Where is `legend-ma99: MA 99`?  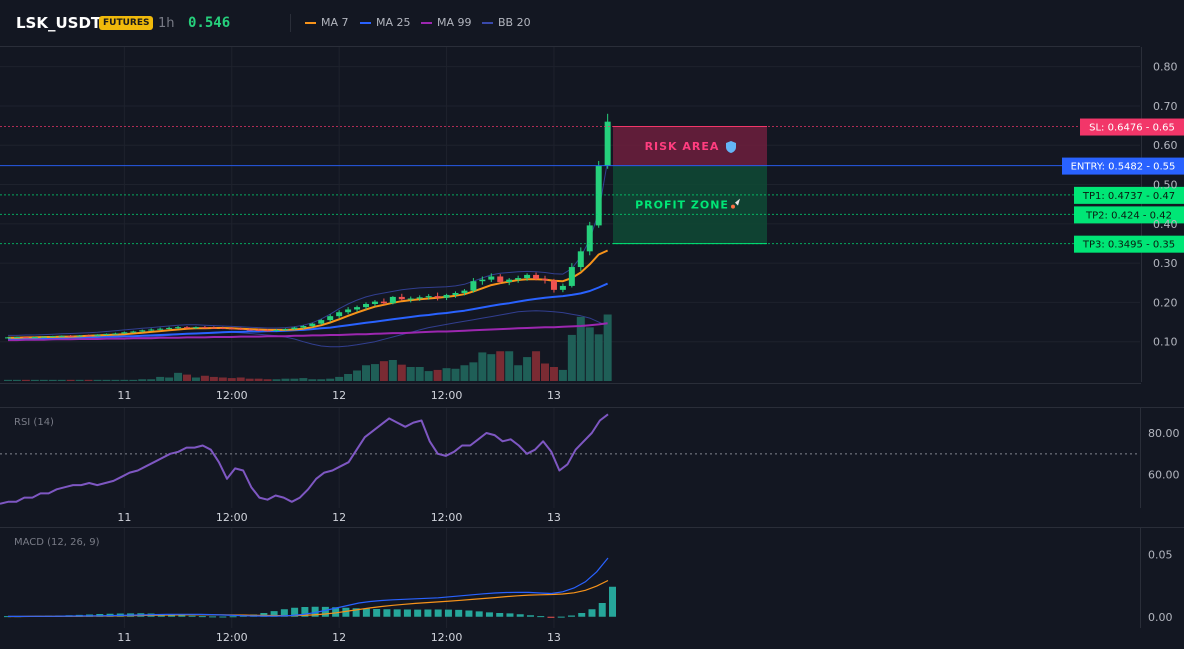 legend-ma99: MA 99 is located at coordinates (446, 22).